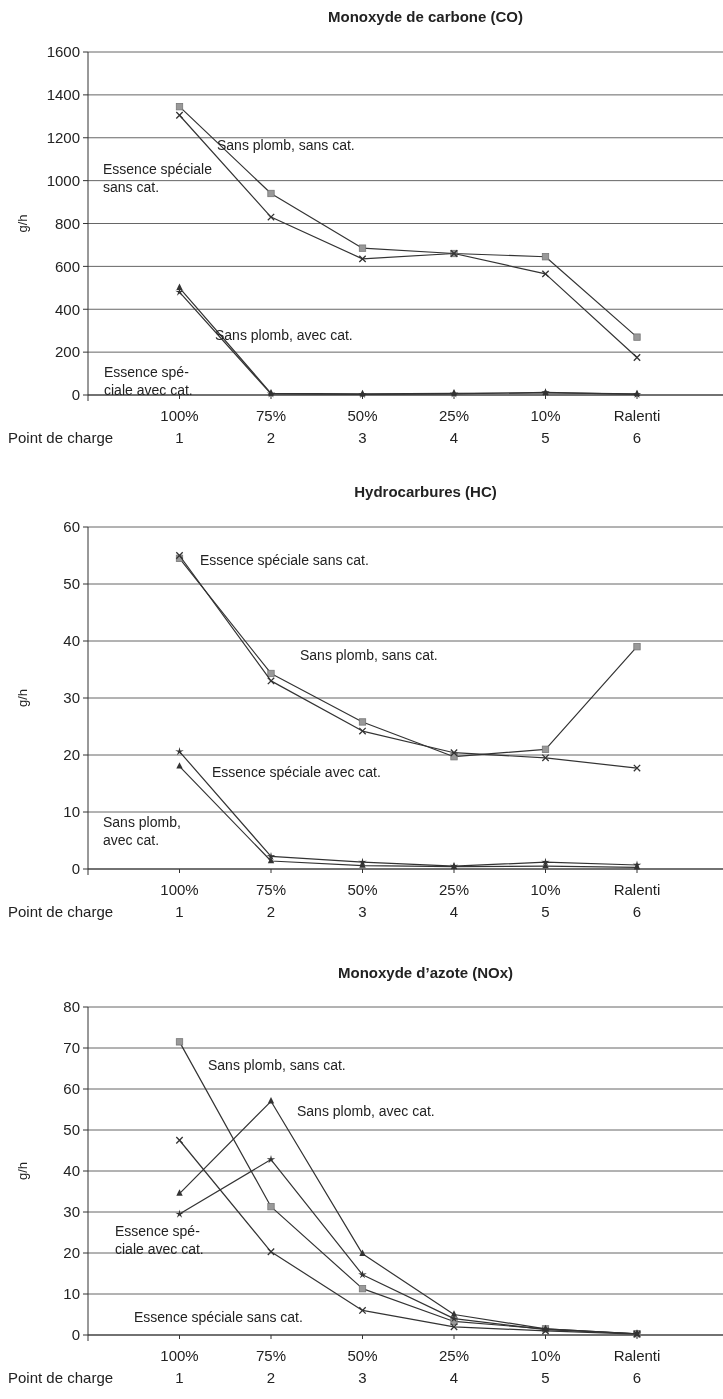 Image resolution: width=723 pixels, height=1399 pixels. Describe the element at coordinates (71, 1007) in the screenshot. I see `y-tick-label: 80` at that location.